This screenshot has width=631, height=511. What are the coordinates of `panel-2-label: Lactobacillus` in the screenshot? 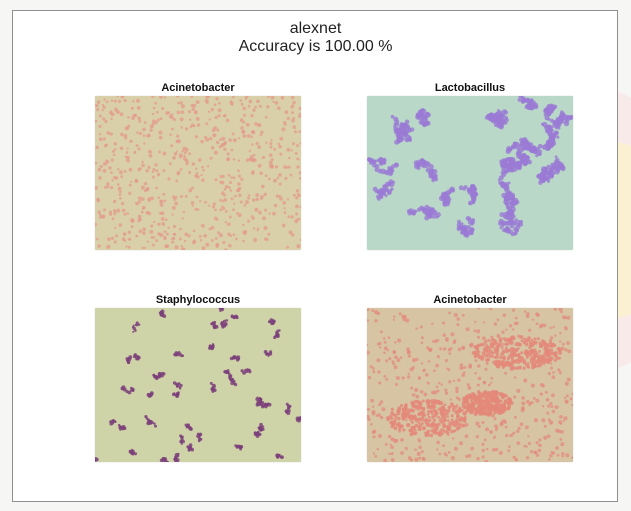 It's located at (470, 88).